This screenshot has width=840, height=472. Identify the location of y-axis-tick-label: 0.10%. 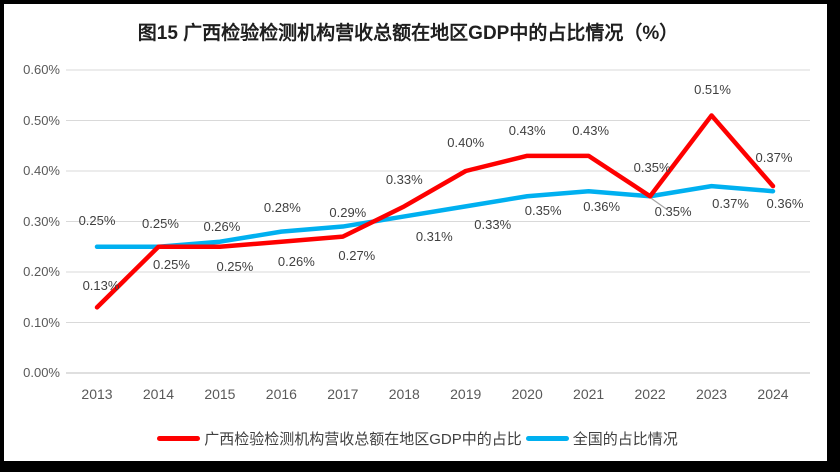
(41, 322).